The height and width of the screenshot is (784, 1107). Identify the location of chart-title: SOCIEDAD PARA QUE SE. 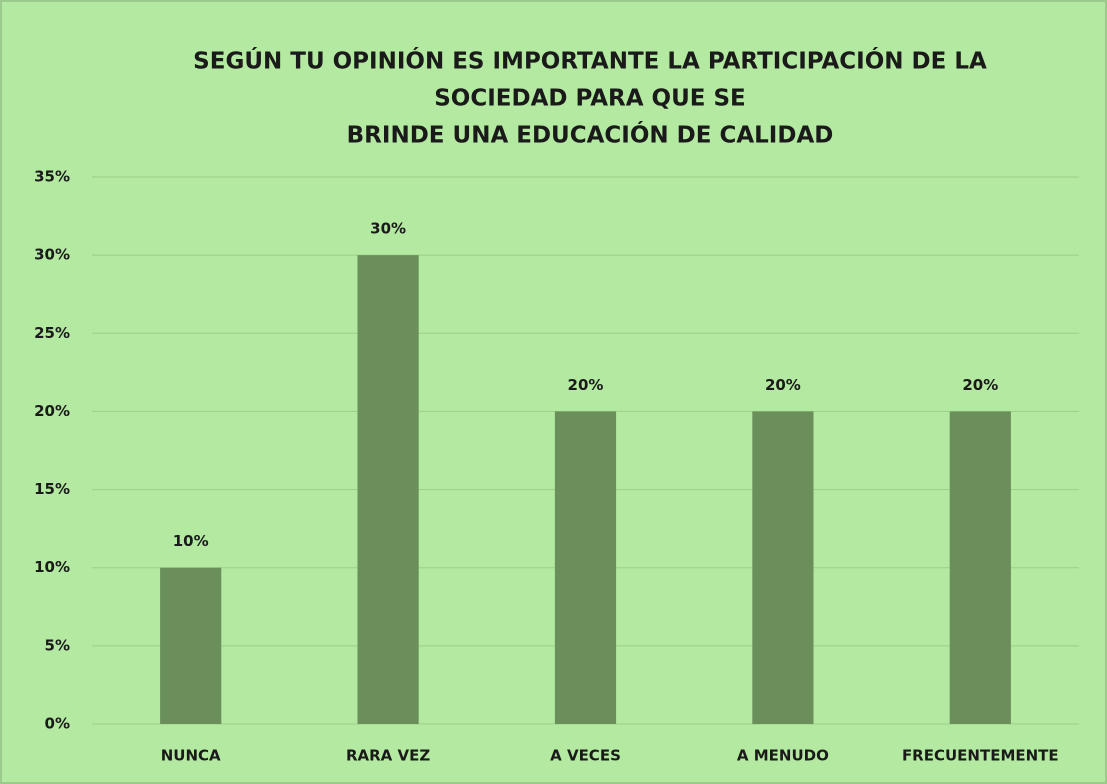
(590, 99).